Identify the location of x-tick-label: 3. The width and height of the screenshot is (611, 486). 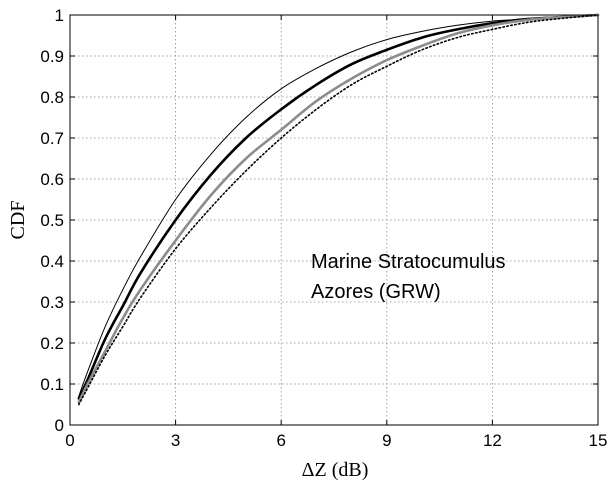
(175, 440).